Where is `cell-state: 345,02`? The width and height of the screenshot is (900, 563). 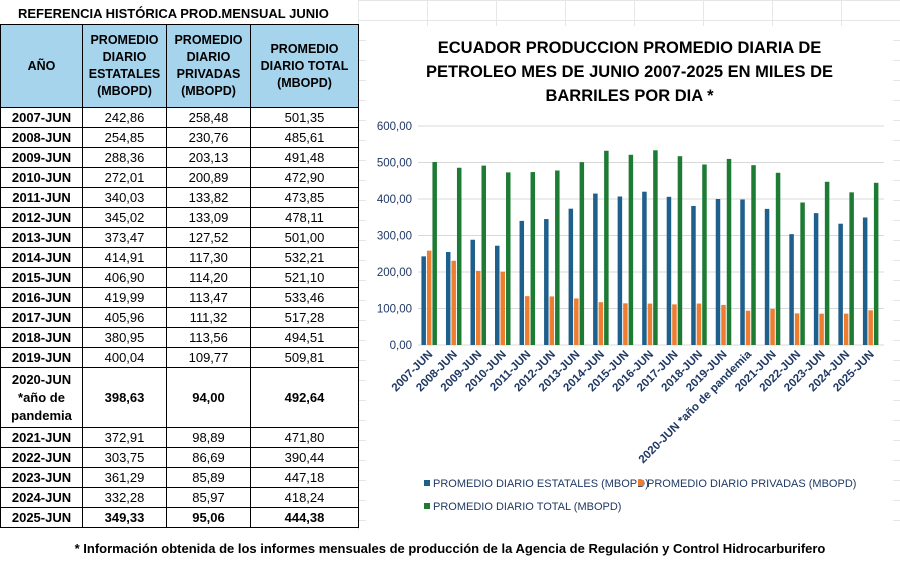
cell-state: 345,02 is located at coordinates (124, 217).